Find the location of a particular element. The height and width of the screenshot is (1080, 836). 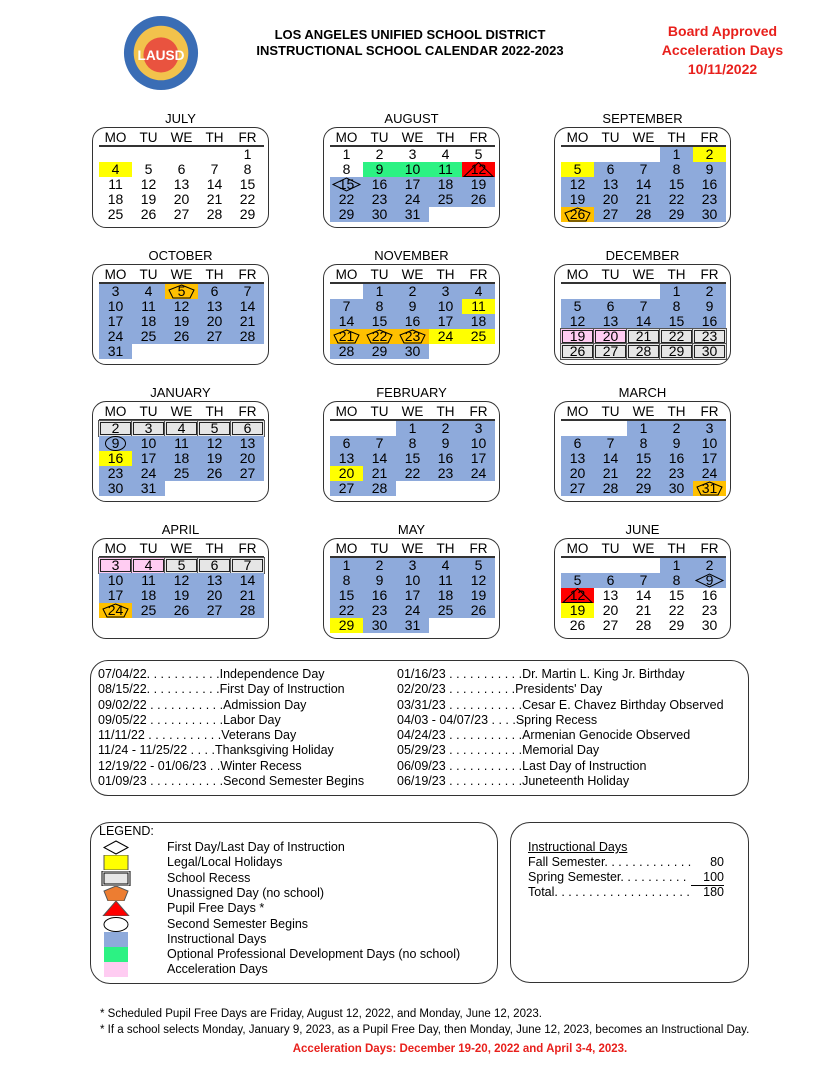

day-number: 29 is located at coordinates (676, 214).